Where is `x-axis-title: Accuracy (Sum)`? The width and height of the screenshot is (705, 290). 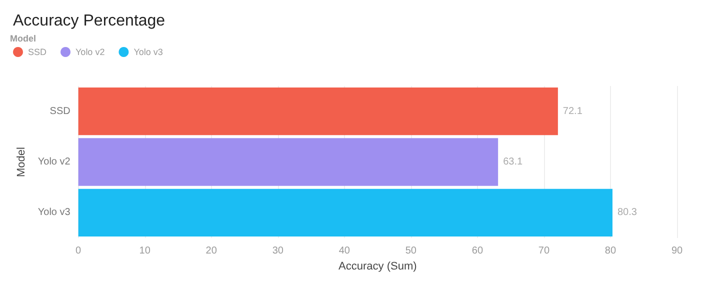 x-axis-title: Accuracy (Sum) is located at coordinates (377, 266).